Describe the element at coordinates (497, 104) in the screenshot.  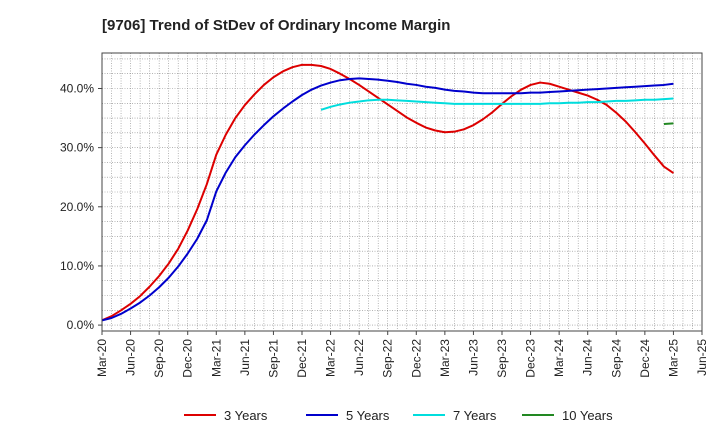
I see `series-line-7-years` at that location.